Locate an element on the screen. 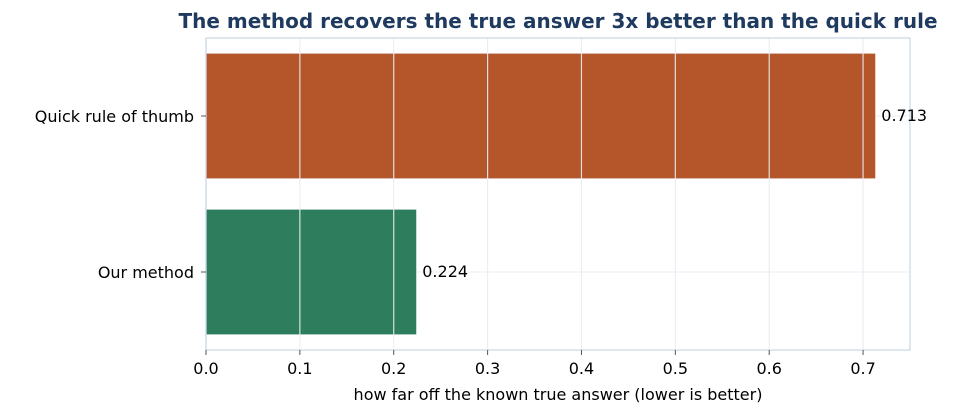 This screenshot has width=980, height=416. x-tick-label: 0.3 is located at coordinates (487, 368).